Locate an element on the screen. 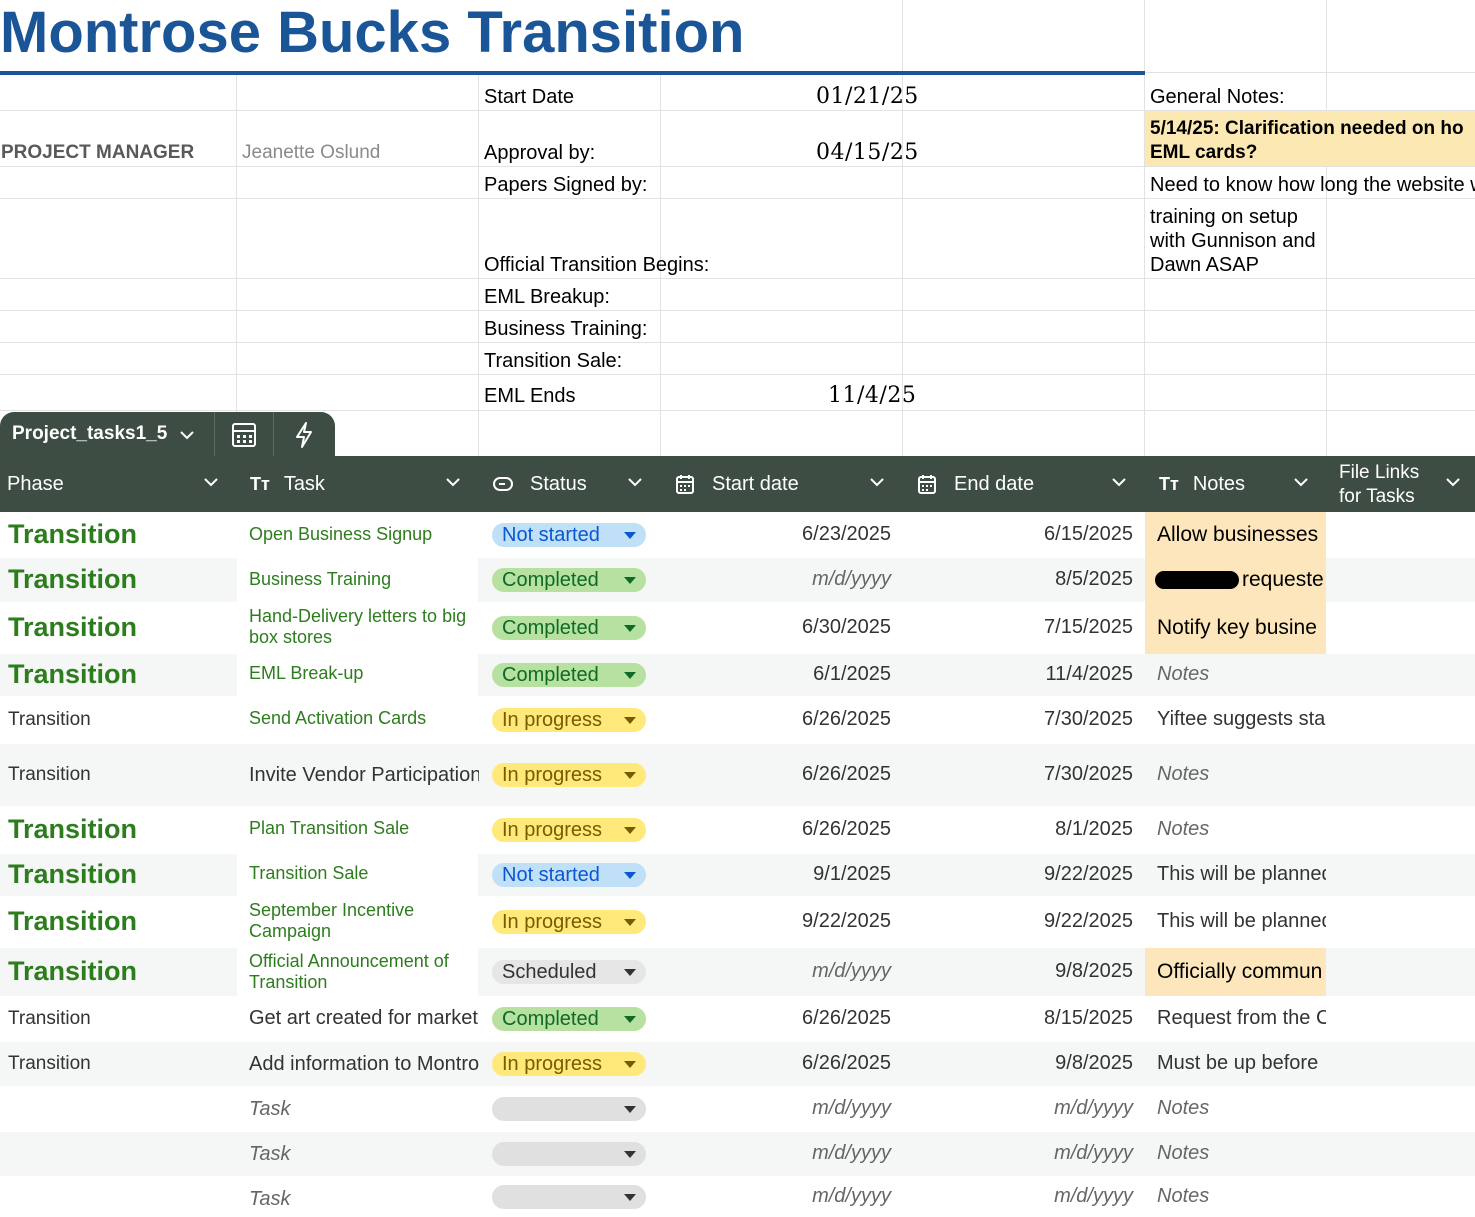 The image size is (1475, 1217). header-phase: Phase is located at coordinates (121, 484).